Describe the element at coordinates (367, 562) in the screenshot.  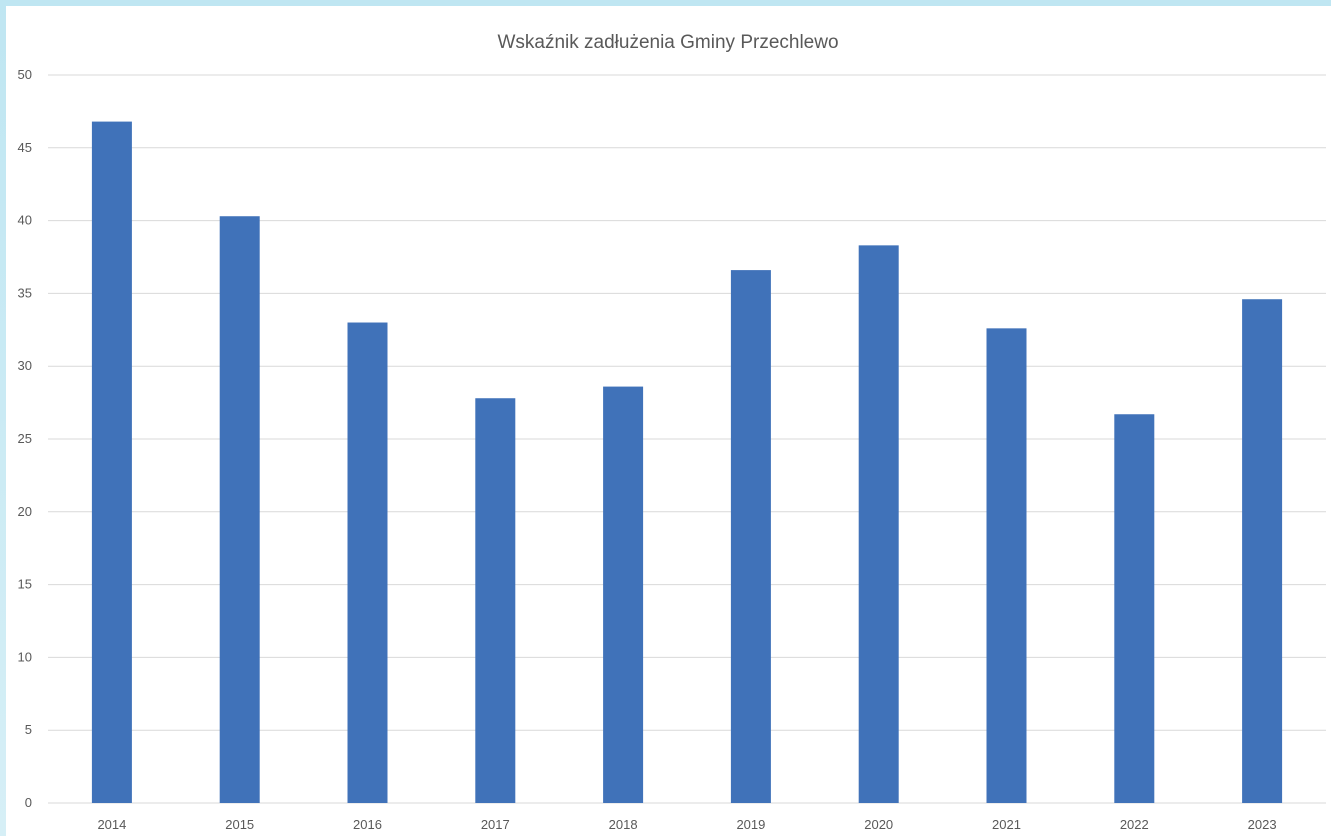
I see `bar-2016` at that location.